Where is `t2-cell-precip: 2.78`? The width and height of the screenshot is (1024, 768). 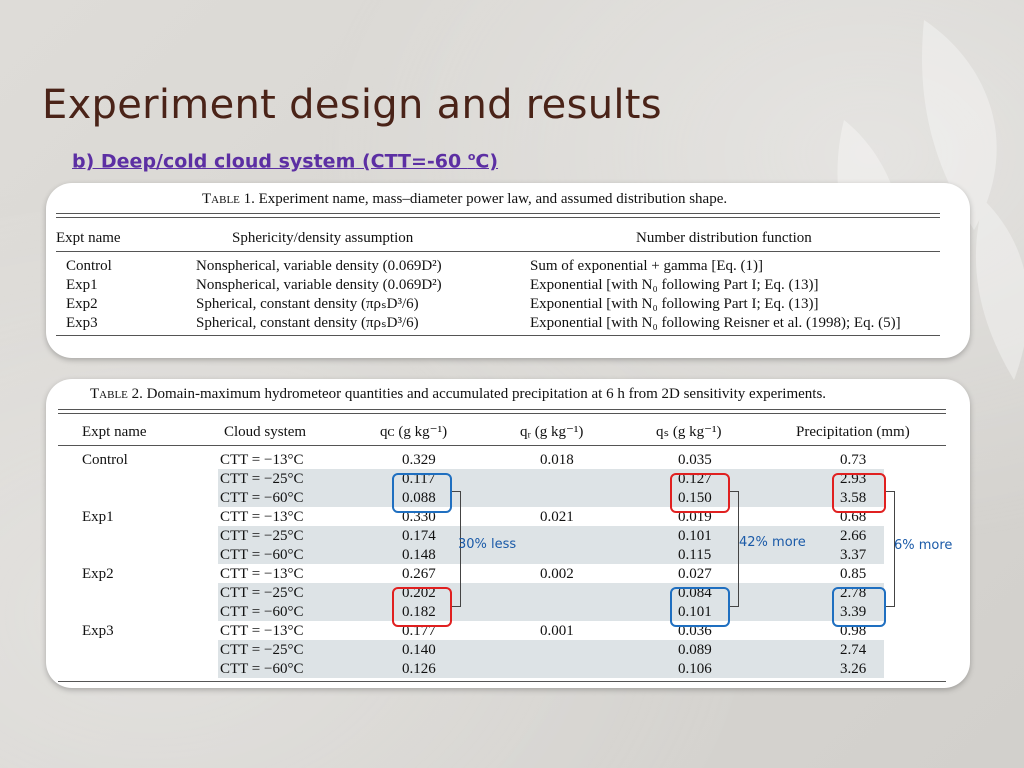 t2-cell-precip: 2.78 is located at coordinates (853, 593).